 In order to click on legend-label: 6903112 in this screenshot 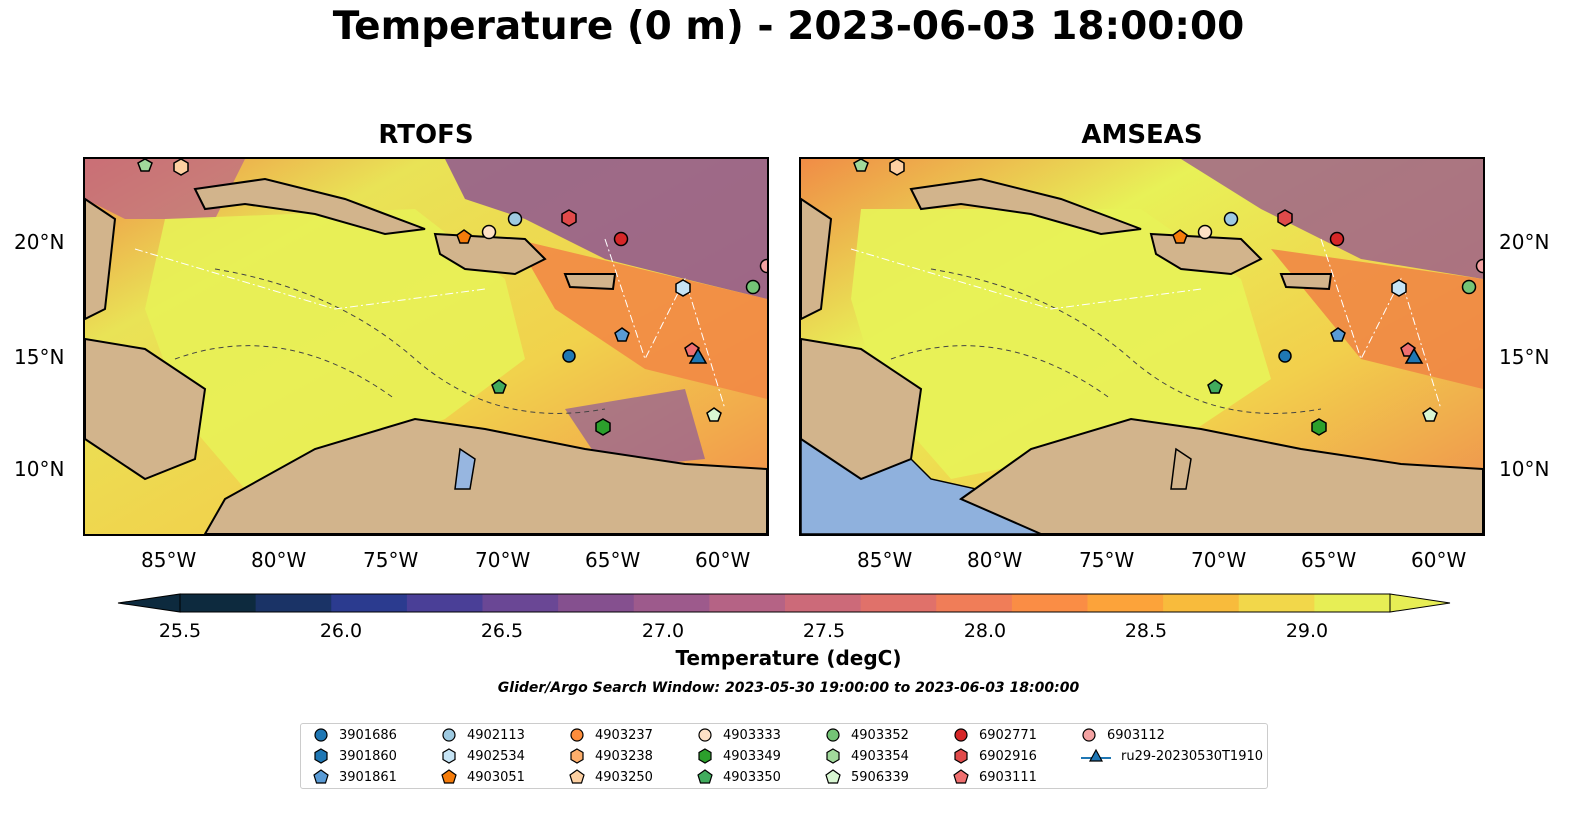, I will do `click(1136, 735)`.